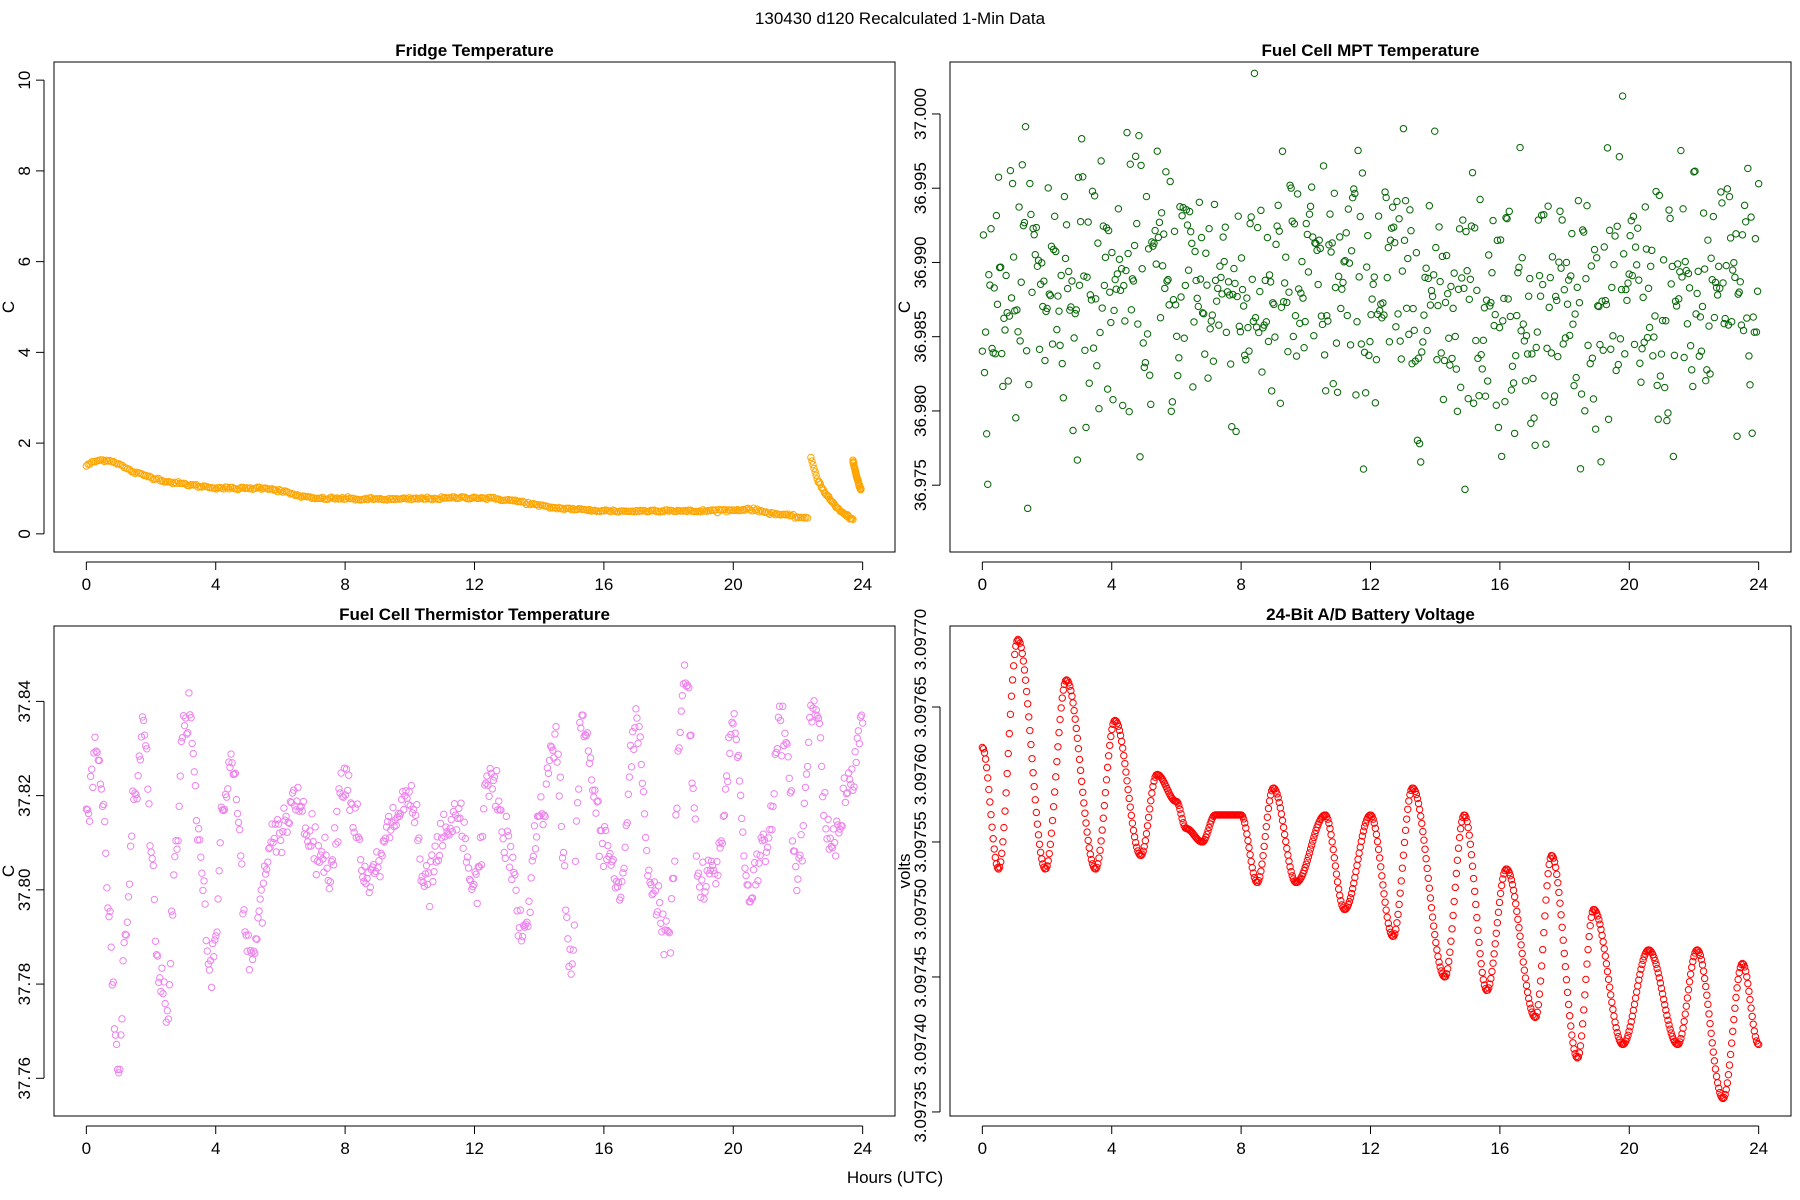 This screenshot has height=1200, width=1800. Describe the element at coordinates (1629, 584) in the screenshot. I see `mpt-x-tick-label: 20` at that location.